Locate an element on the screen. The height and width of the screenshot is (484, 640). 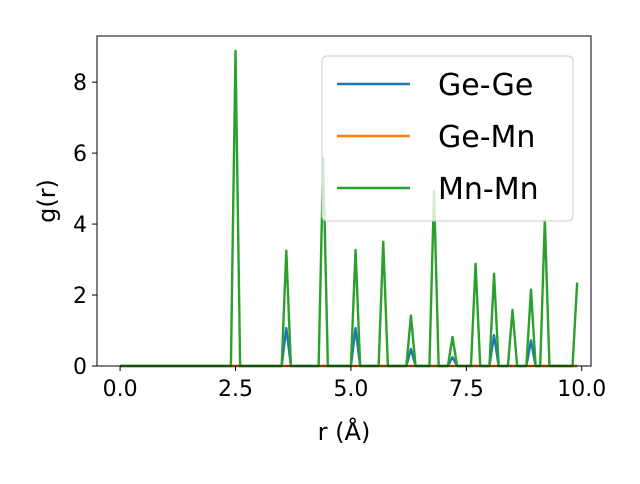
y-tick-label: 4 is located at coordinates (80, 225).